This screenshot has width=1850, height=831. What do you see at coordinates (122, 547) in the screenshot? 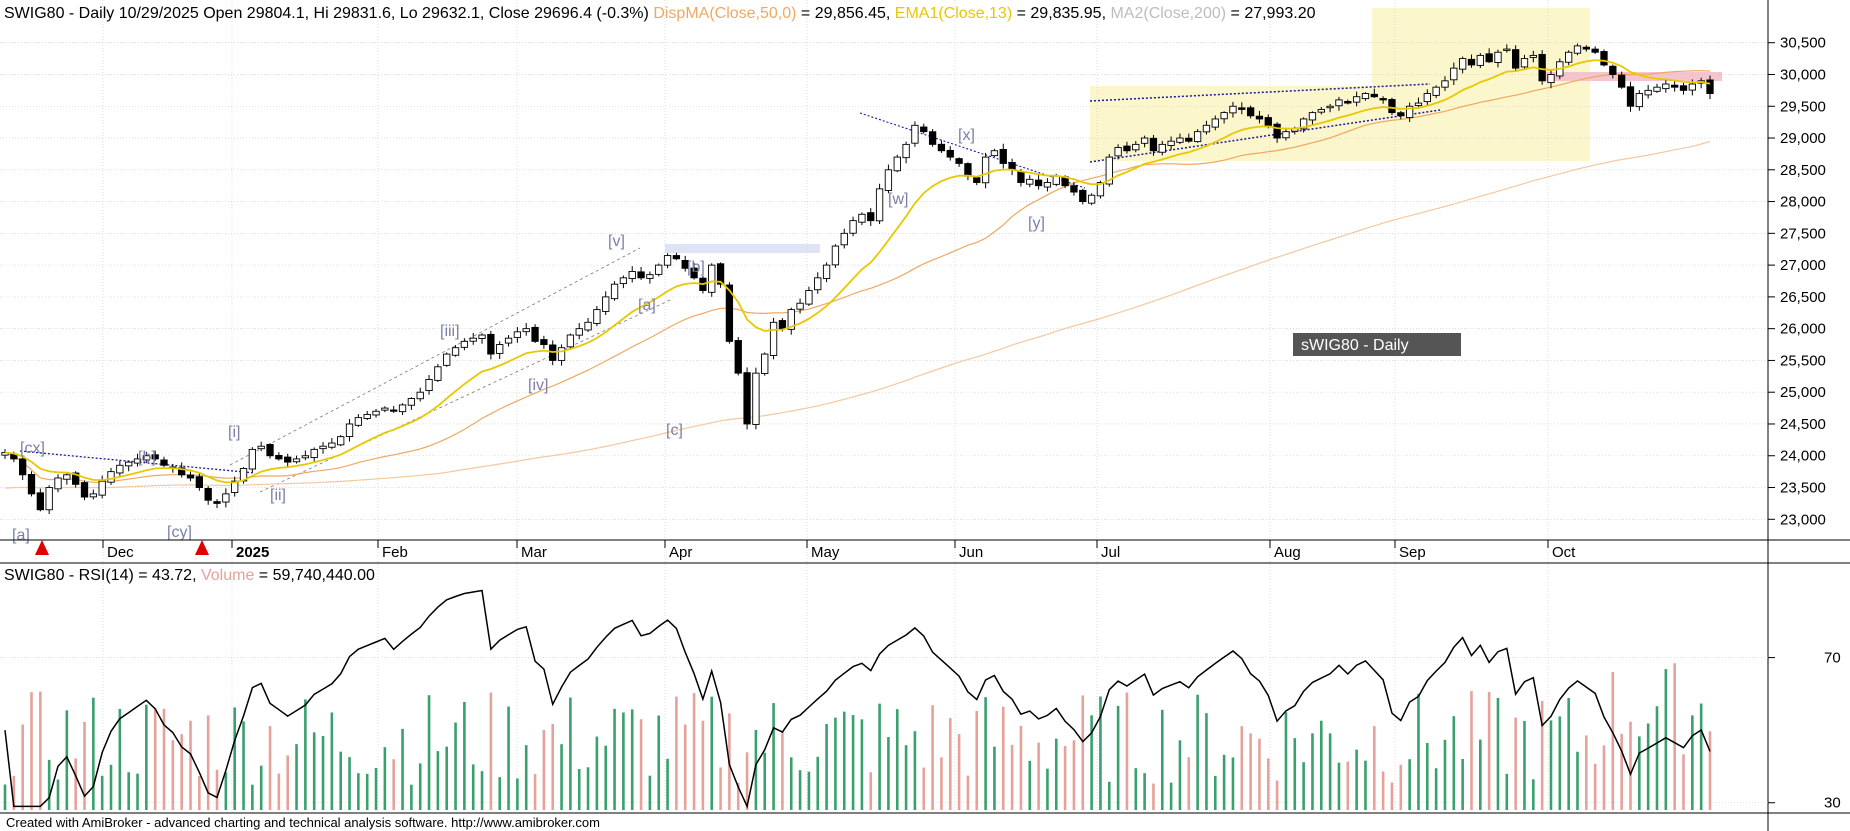
I see `buy-markers` at bounding box center [122, 547].